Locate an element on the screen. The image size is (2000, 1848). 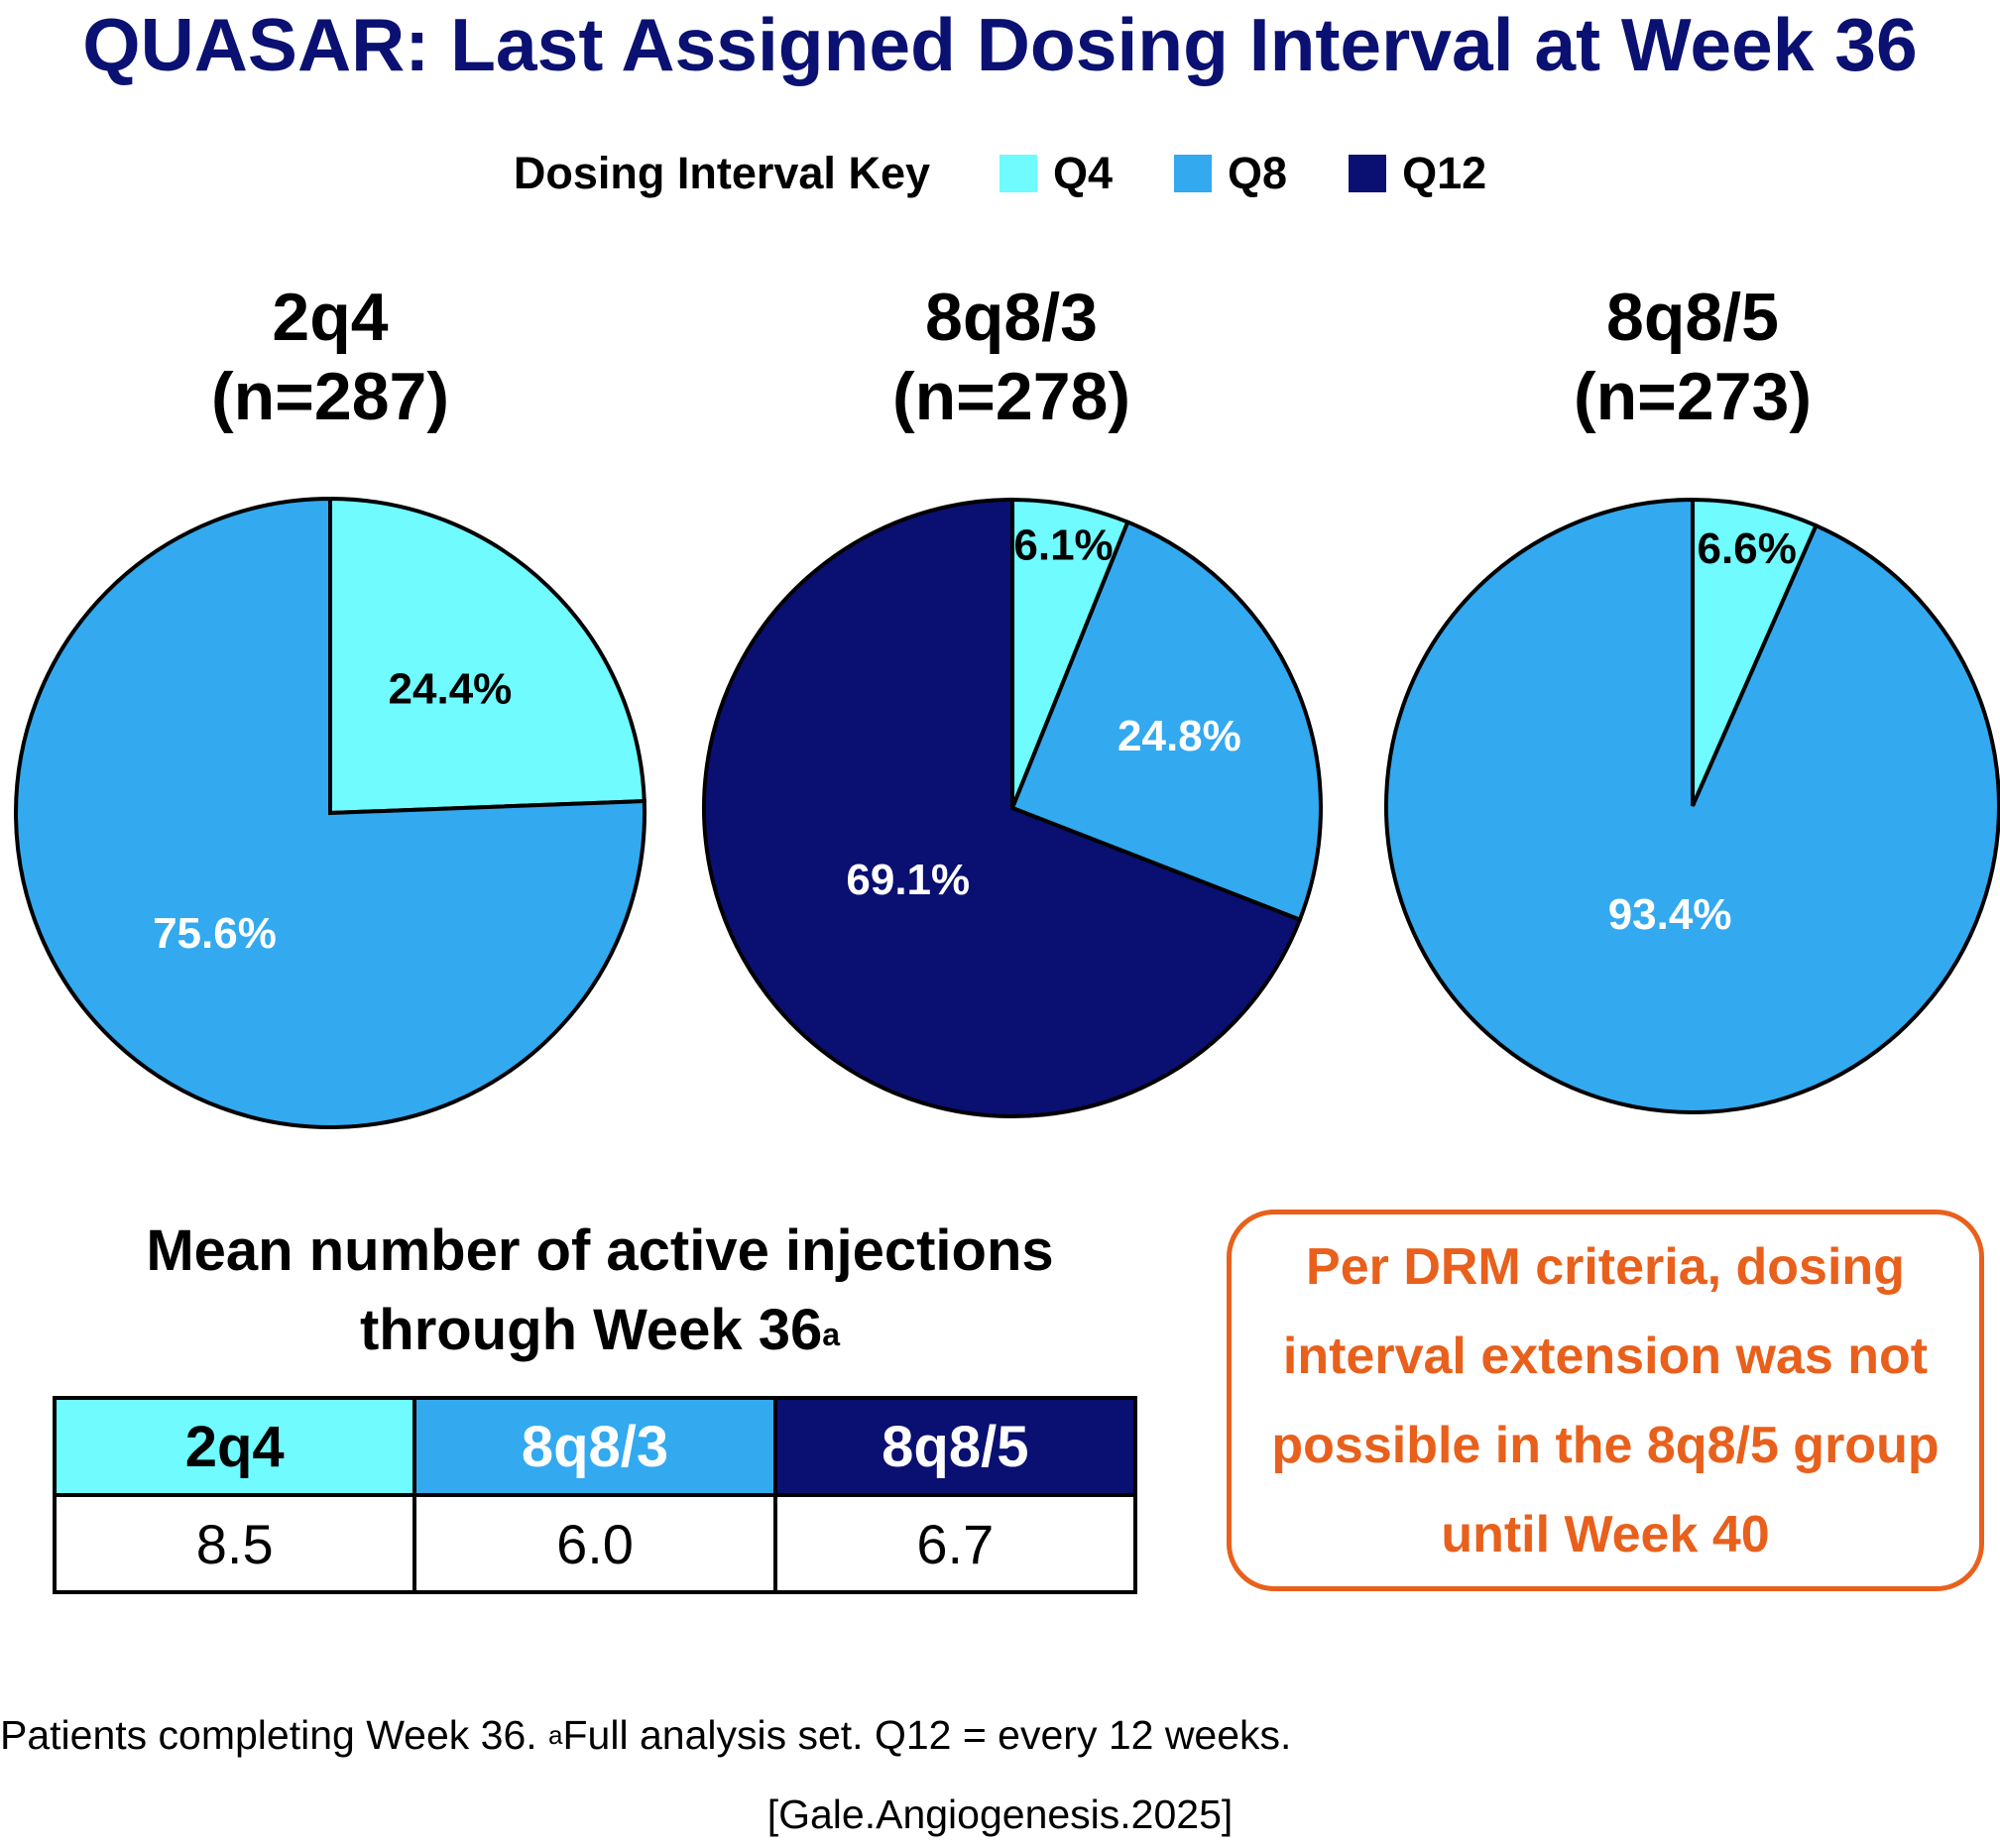
pie-slice-2q4-q8 is located at coordinates (330, 812).